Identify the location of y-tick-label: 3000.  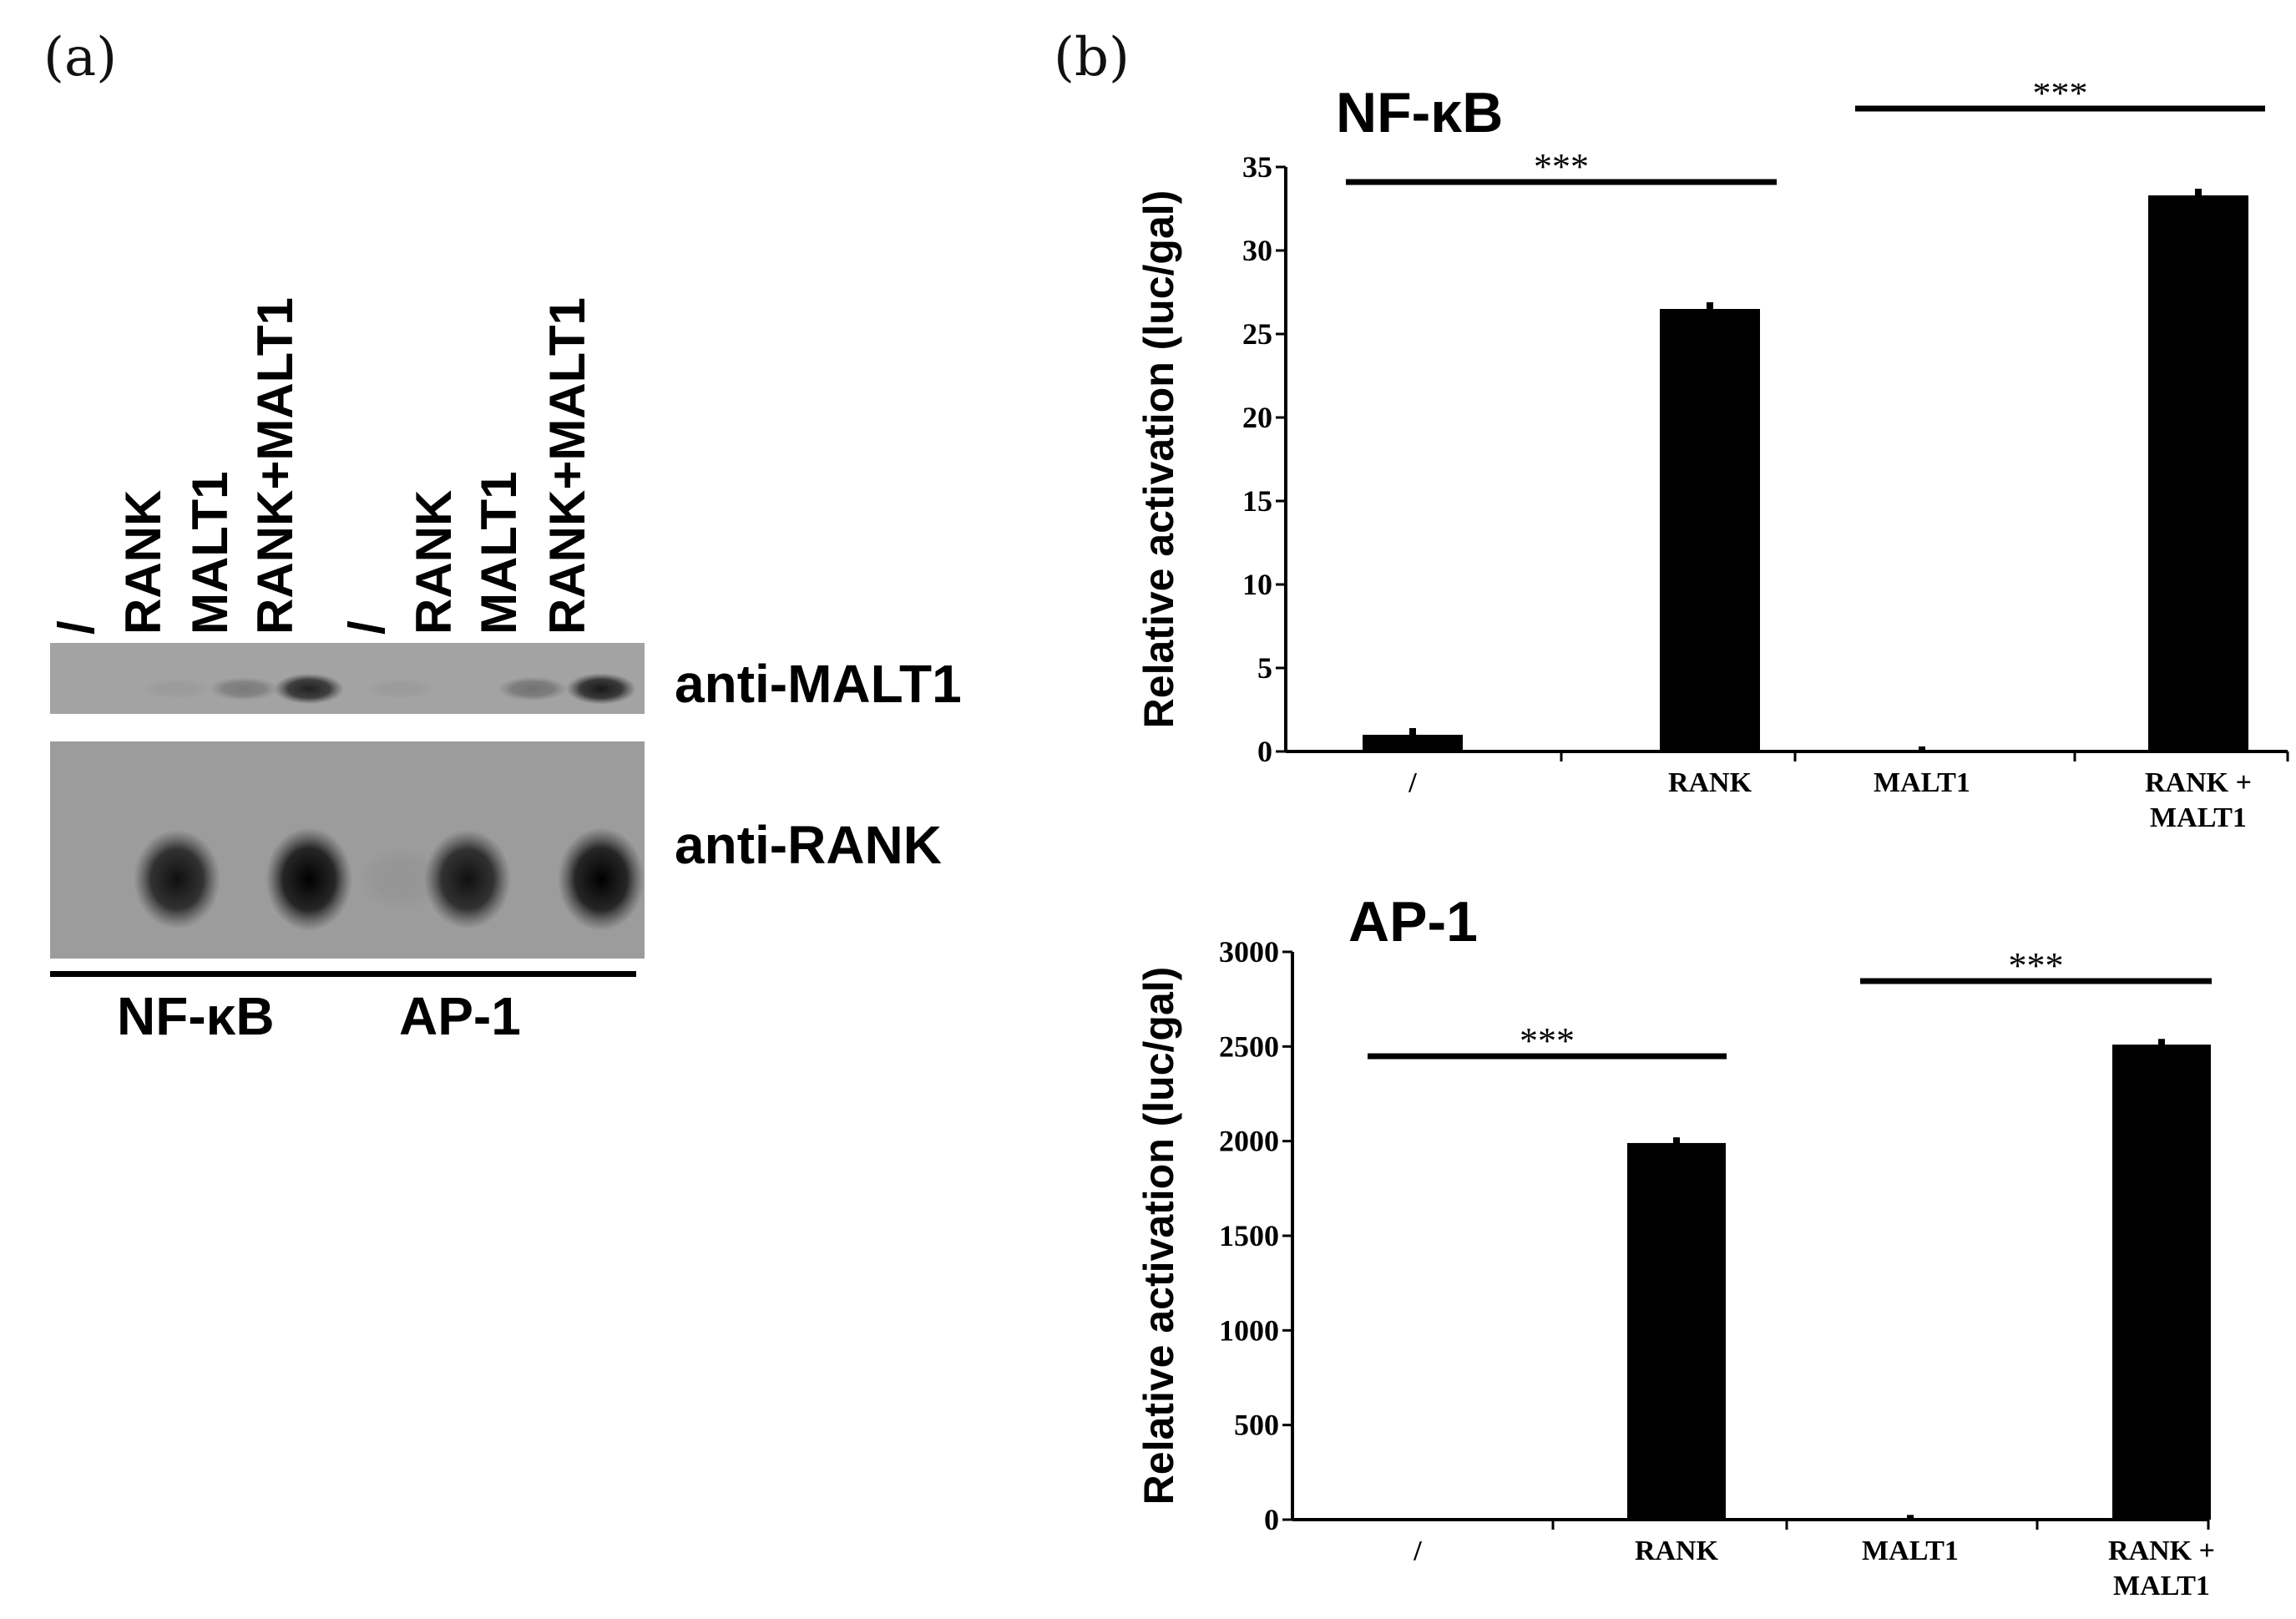
(1249, 952).